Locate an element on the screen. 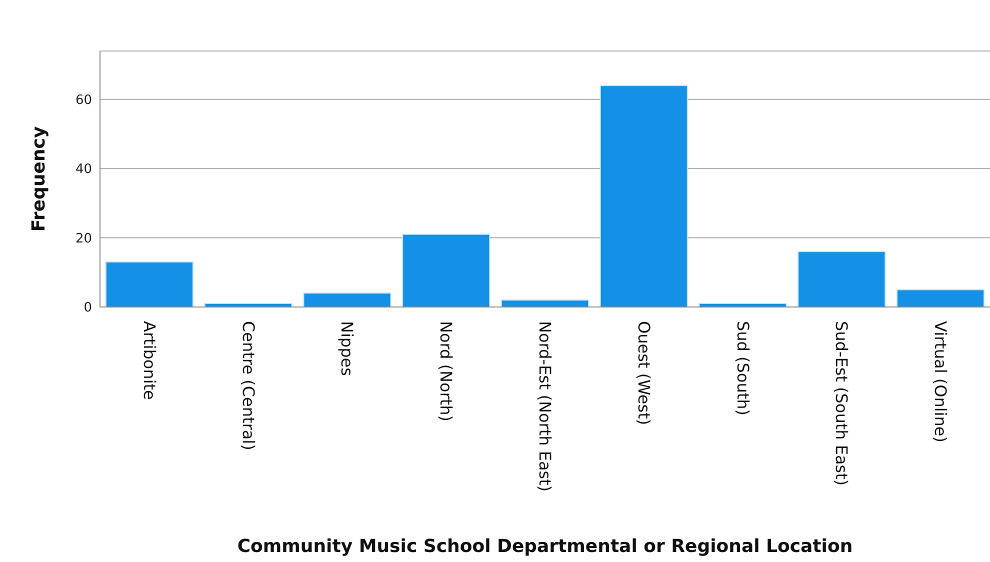 Image resolution: width=990 pixels, height=562 pixels. y-tick-label: 60 is located at coordinates (83, 100).